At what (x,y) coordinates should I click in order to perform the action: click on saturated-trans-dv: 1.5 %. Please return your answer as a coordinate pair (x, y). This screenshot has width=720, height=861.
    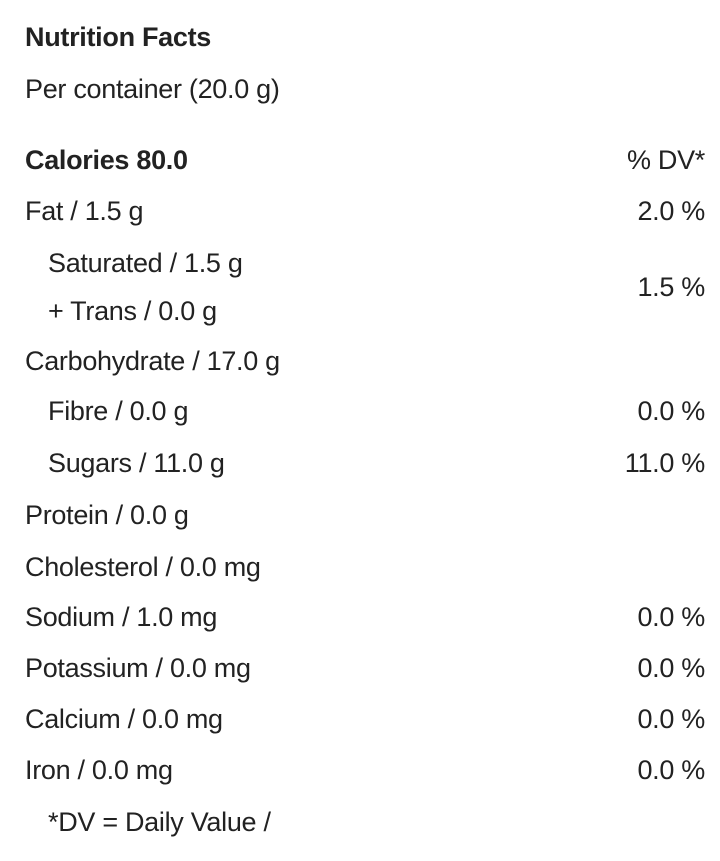
    Looking at the image, I should click on (671, 287).